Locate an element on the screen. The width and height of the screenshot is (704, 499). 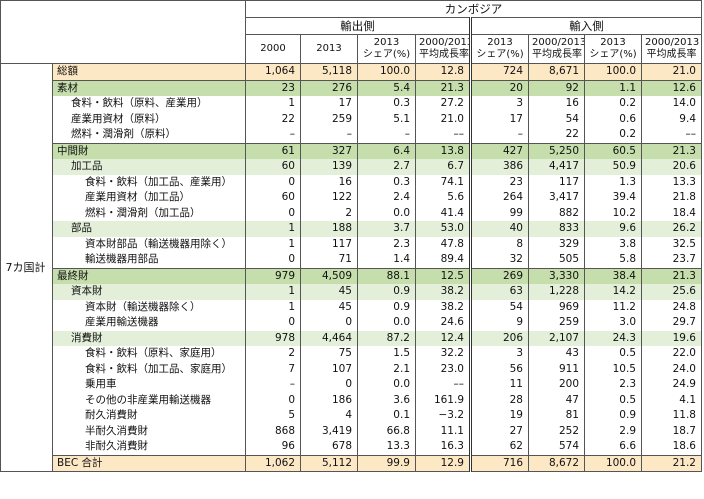
table-row: 加工品 60 139 2.7 6.7 386 4,417 50.9 20.6 is located at coordinates (351, 167).